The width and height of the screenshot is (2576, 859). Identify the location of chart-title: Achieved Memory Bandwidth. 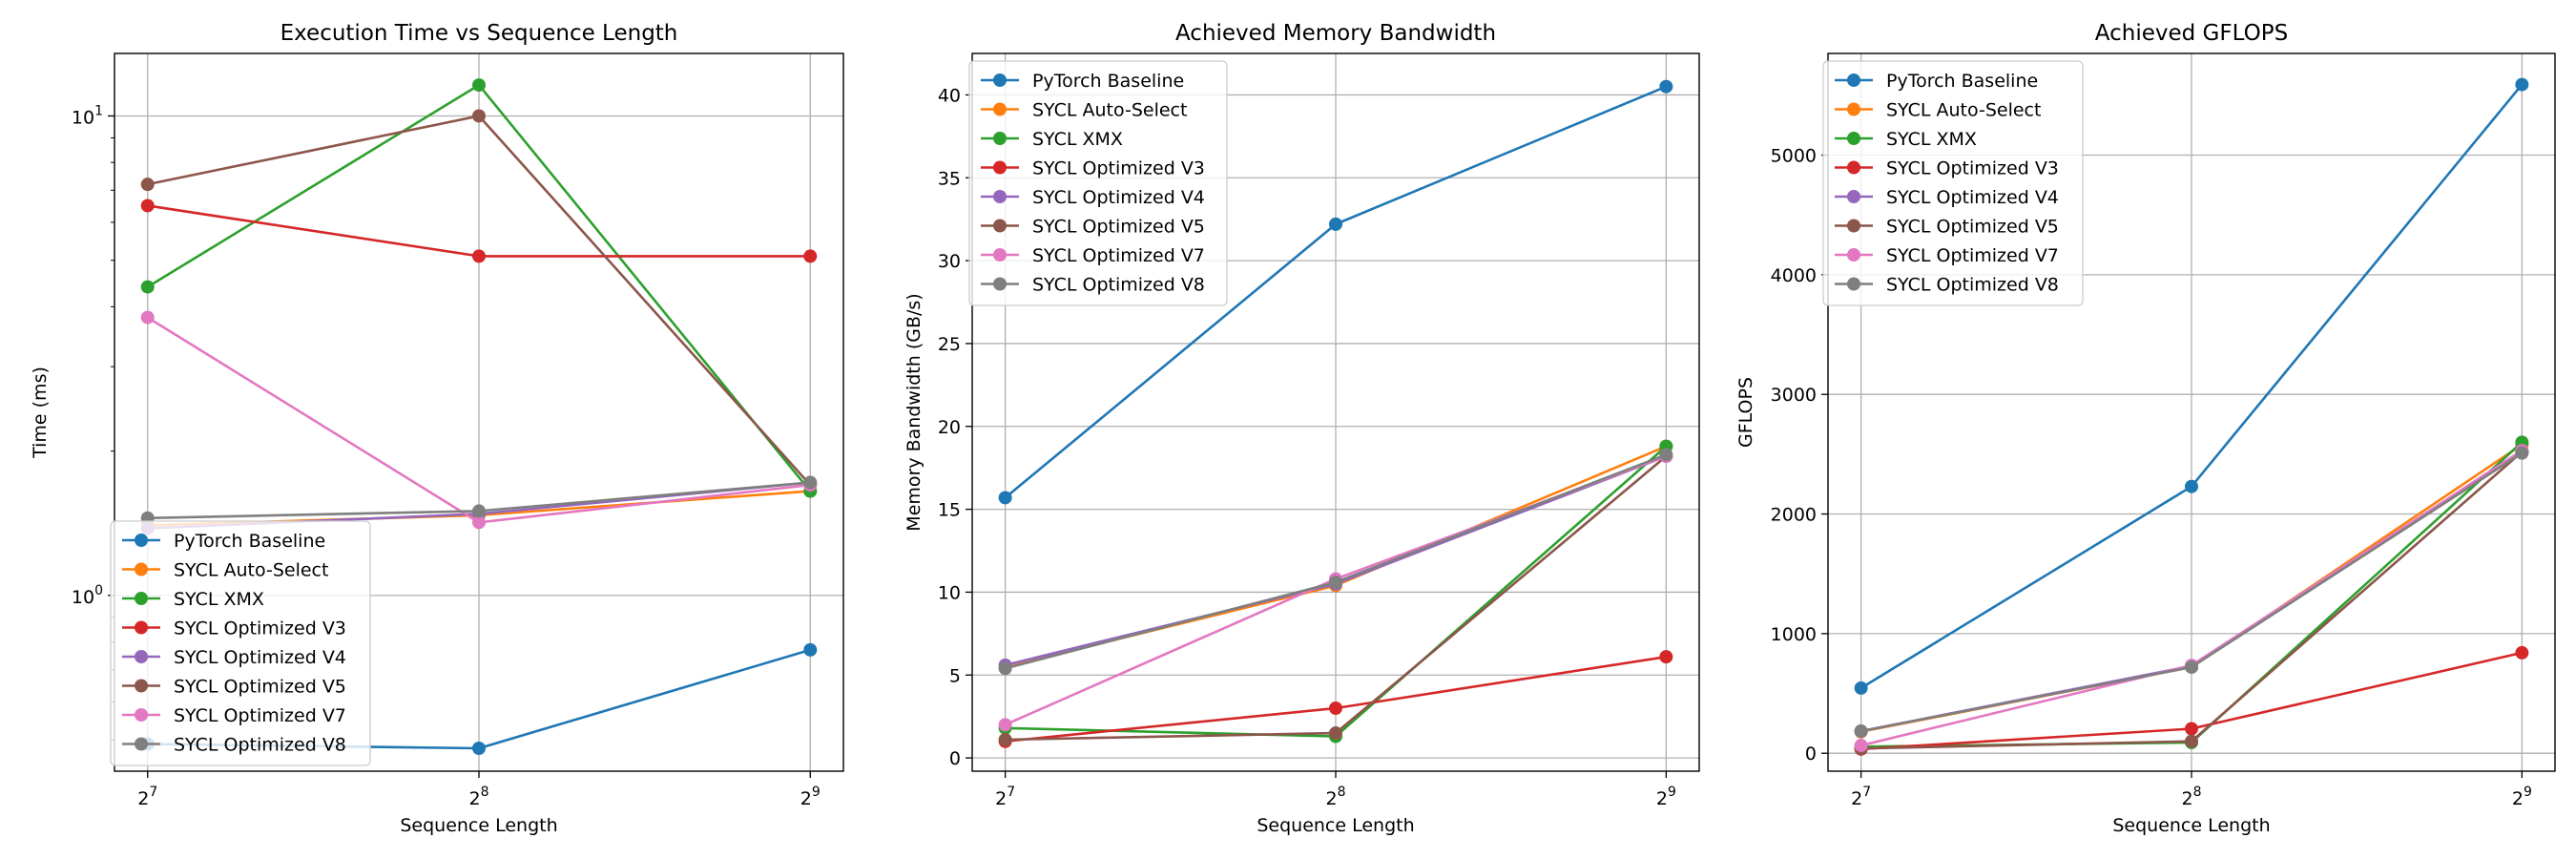
(1335, 33).